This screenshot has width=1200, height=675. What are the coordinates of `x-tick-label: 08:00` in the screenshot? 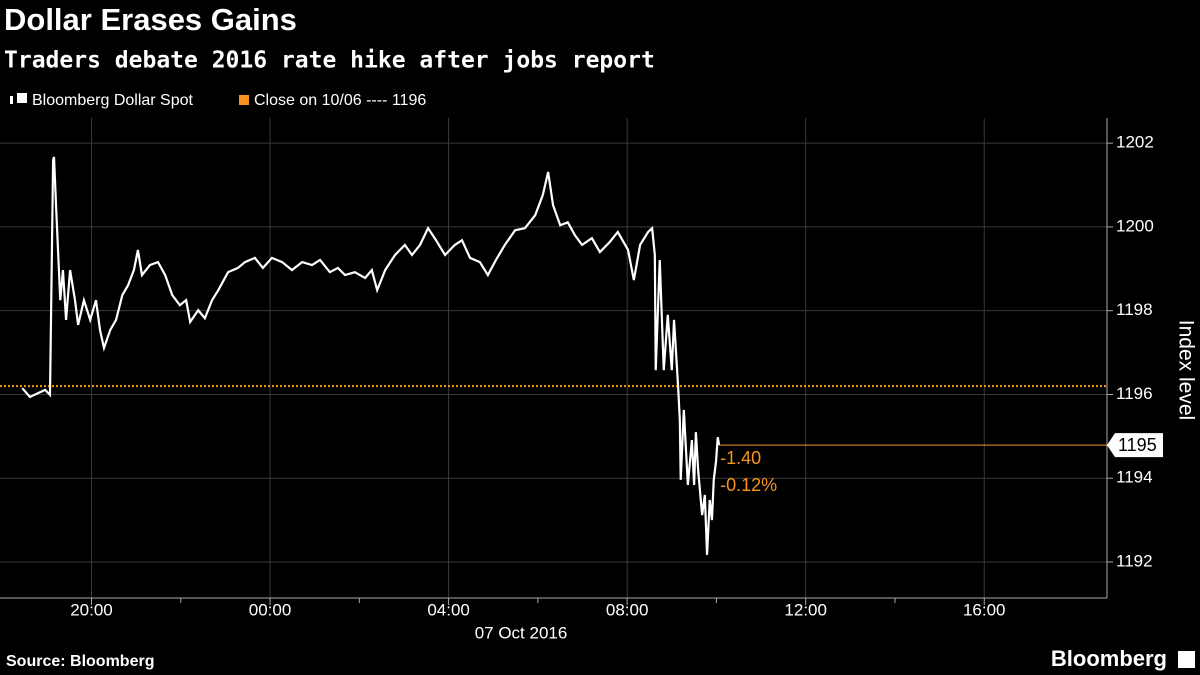 It's located at (627, 609).